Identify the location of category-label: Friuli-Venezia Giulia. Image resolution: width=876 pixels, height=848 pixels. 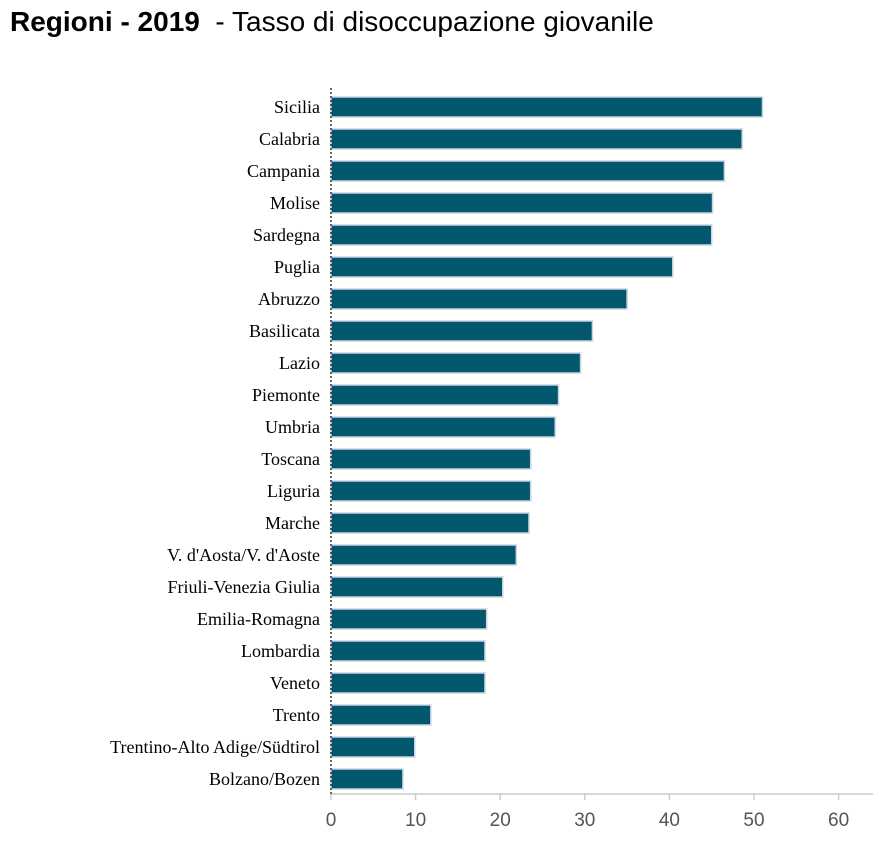
(244, 587).